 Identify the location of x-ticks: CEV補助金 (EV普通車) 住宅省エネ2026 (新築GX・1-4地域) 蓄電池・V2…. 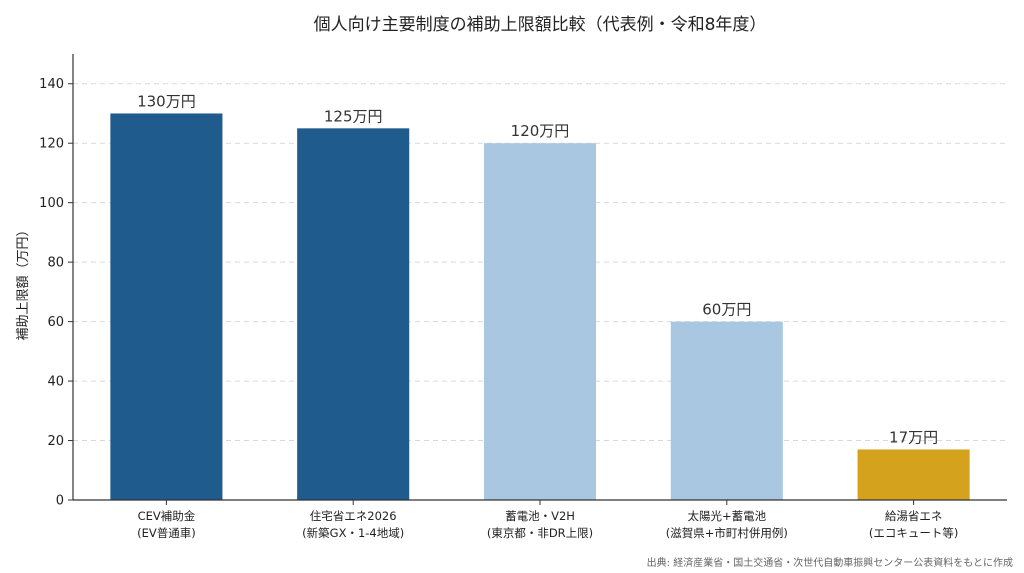
(547, 520).